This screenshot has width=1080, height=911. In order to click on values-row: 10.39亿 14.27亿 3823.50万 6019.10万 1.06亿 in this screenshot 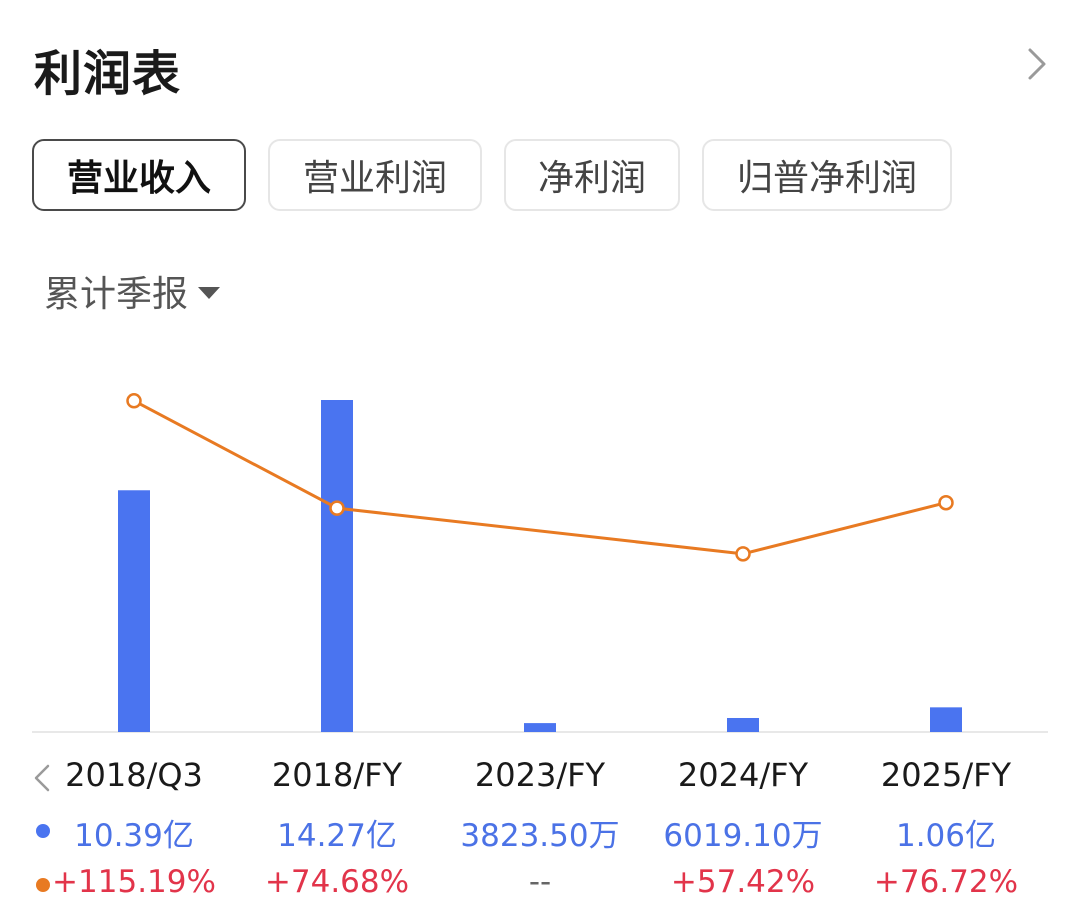, I will do `click(540, 829)`.